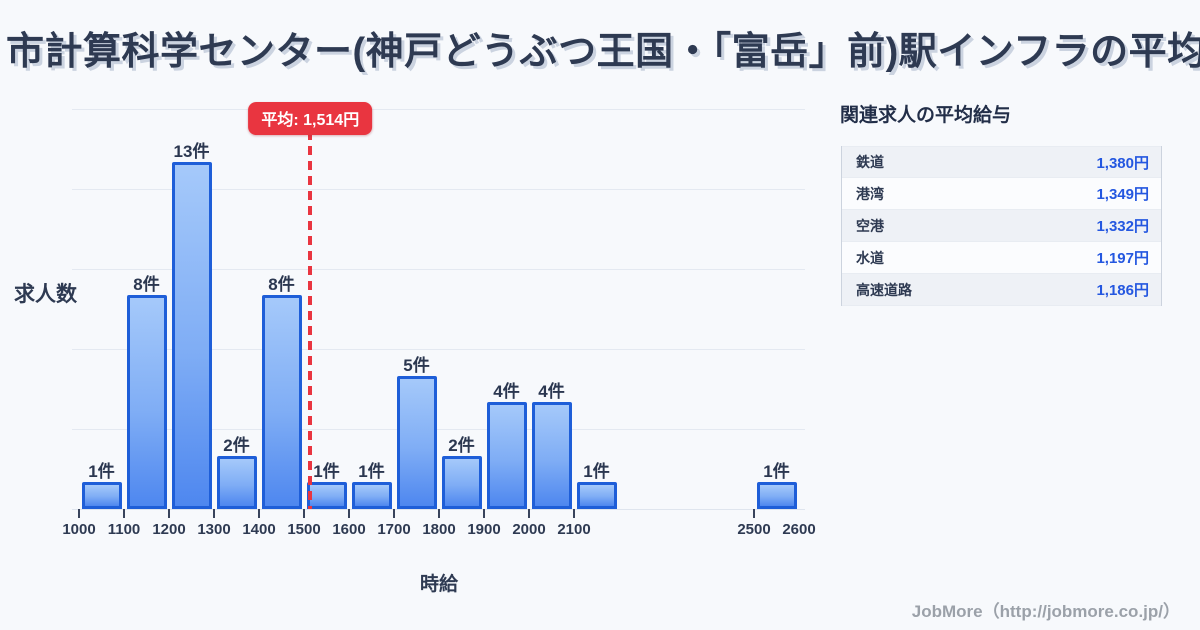 This screenshot has height=630, width=1200. What do you see at coordinates (394, 529) in the screenshot?
I see `x-axis-tick-label: 1700` at bounding box center [394, 529].